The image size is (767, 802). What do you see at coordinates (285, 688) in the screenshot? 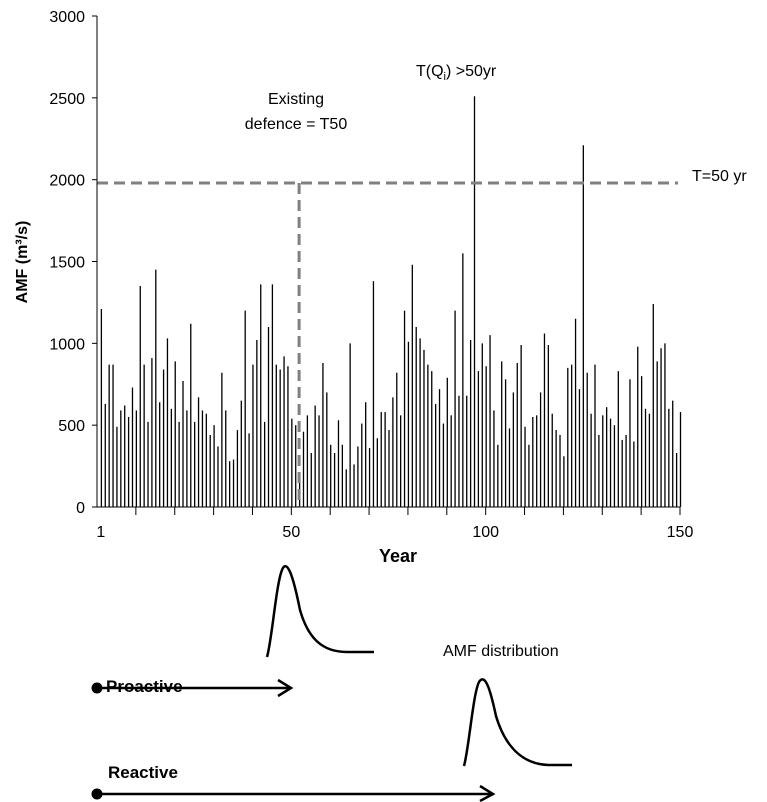
I see `proactive-arrow-head` at bounding box center [285, 688].